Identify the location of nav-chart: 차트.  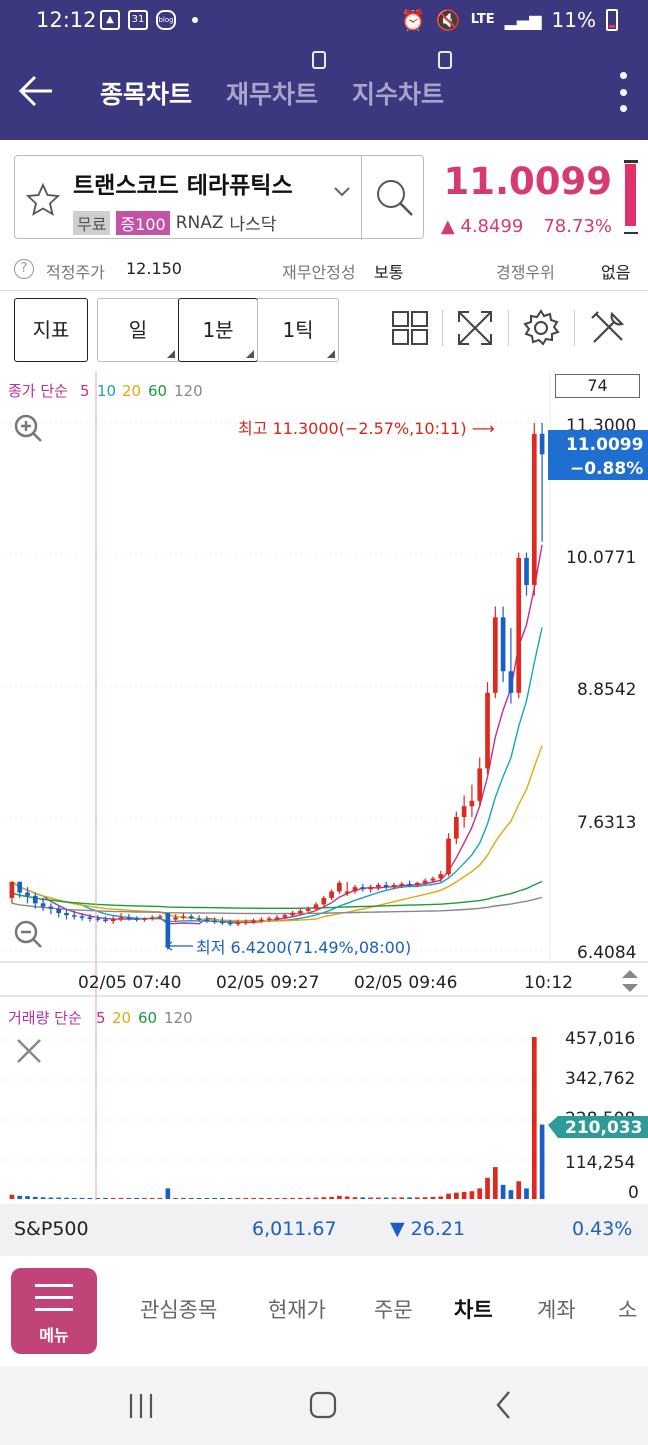
(473, 1310).